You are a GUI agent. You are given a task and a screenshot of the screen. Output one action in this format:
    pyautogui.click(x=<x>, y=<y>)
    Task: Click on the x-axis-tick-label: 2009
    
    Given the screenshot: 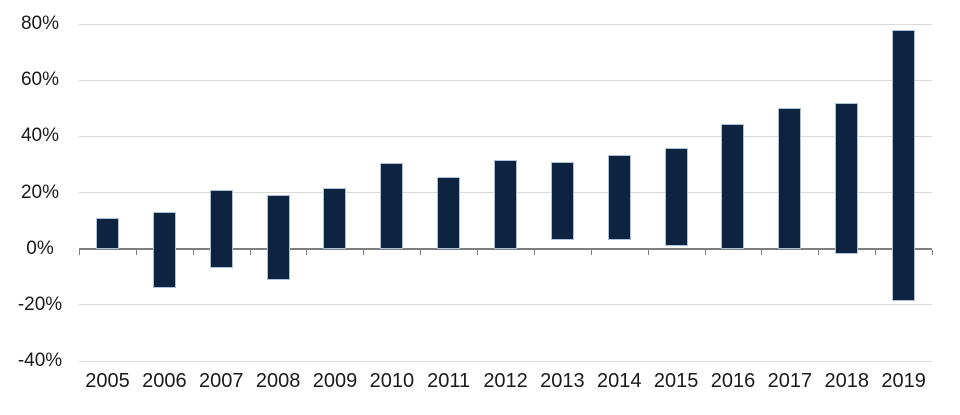 What is the action you would take?
    pyautogui.click(x=335, y=381)
    